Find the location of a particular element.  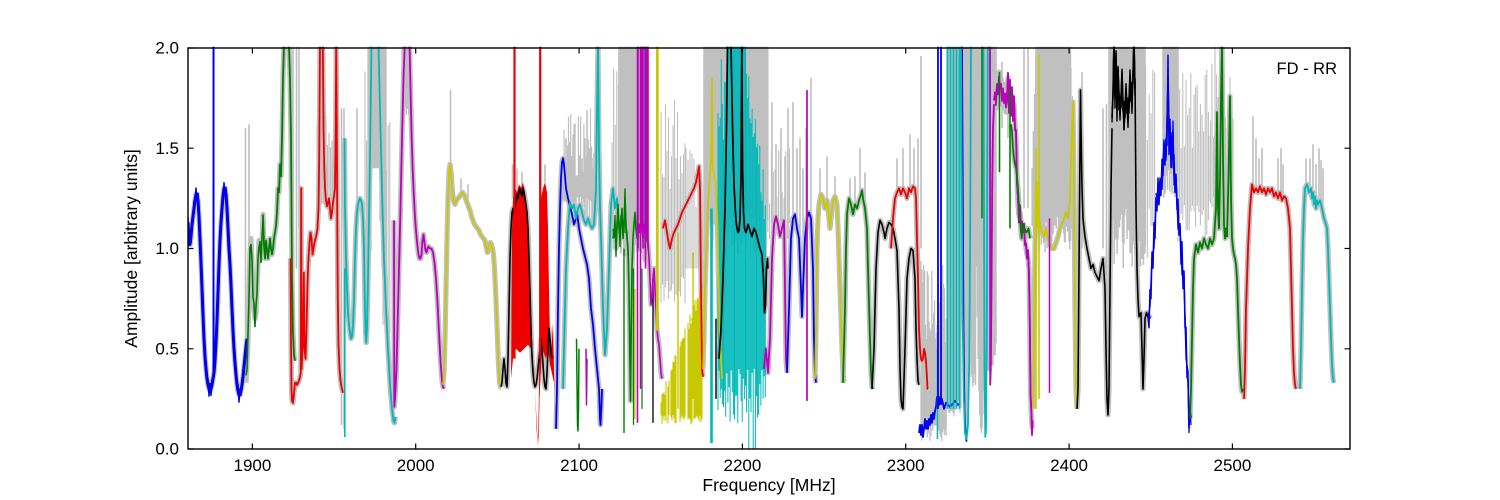

svg-text: Amplitude [arbitrary units] is located at coordinates (131, 248).